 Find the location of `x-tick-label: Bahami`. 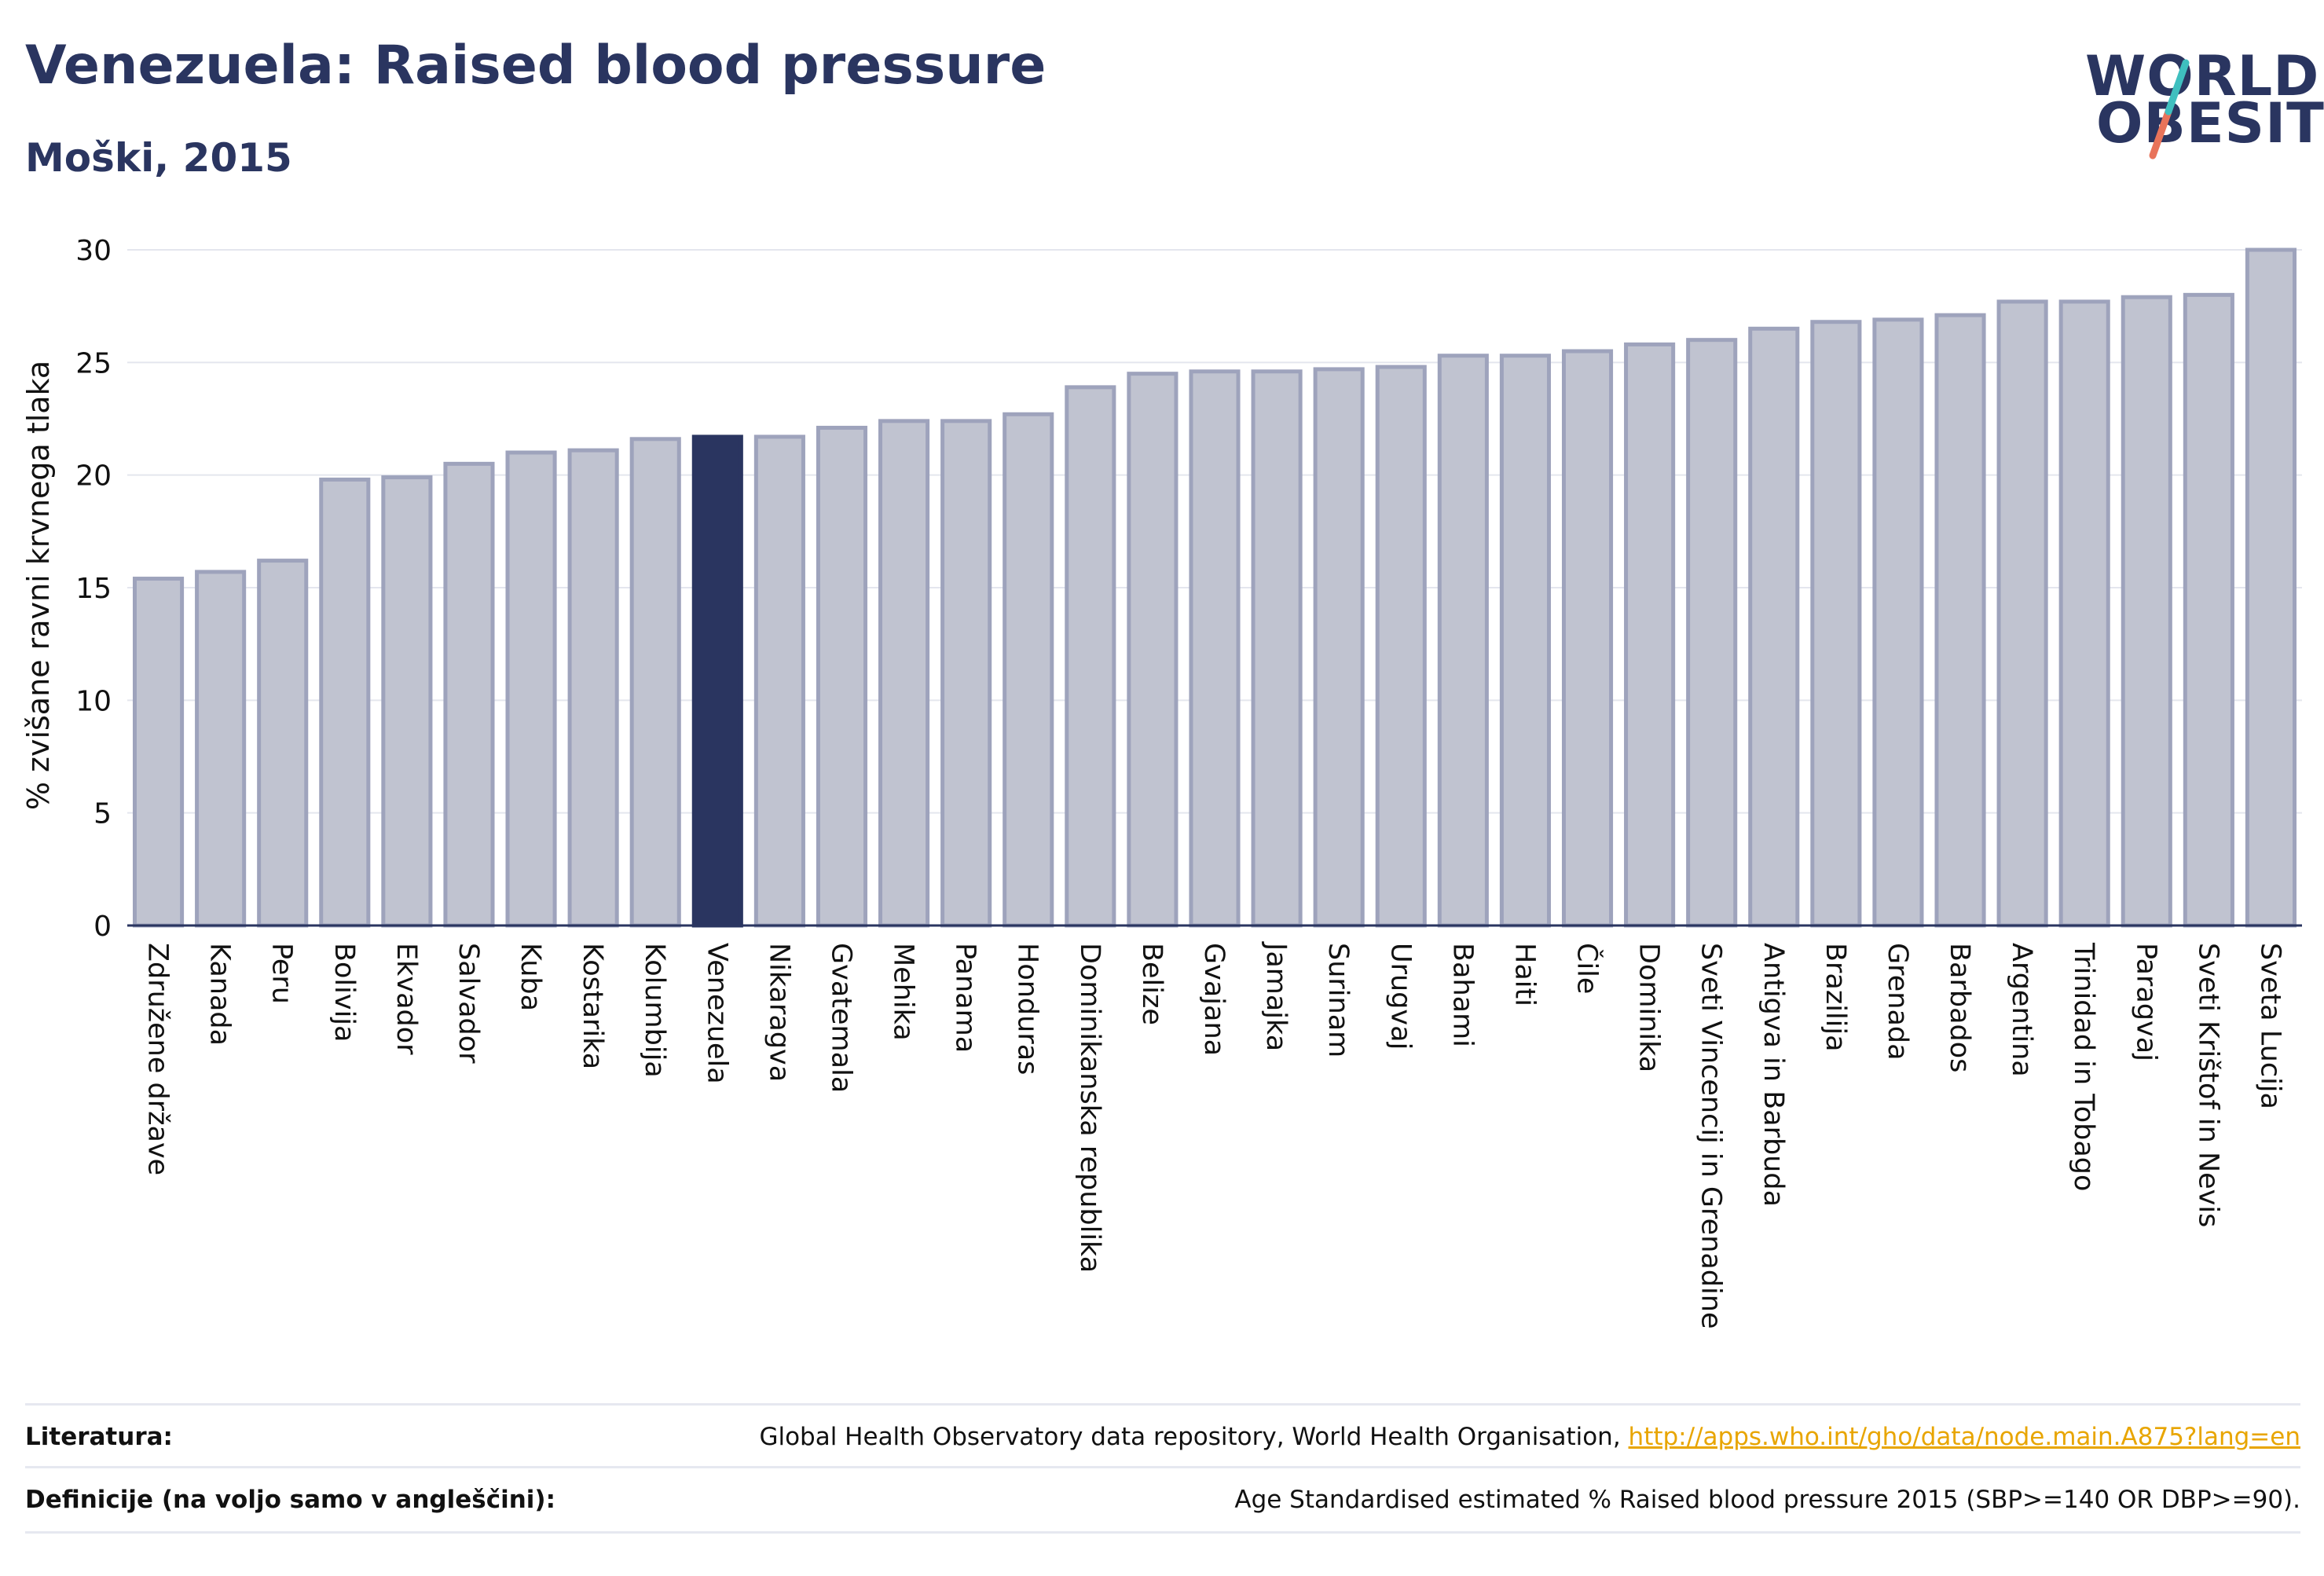

x-tick-label: Bahami is located at coordinates (1462, 995).